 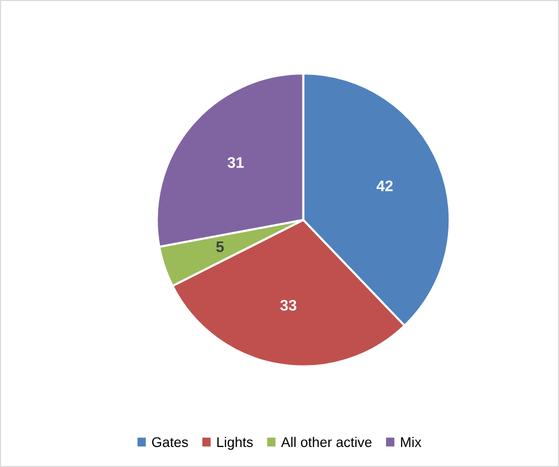 What do you see at coordinates (170, 442) in the screenshot?
I see `legend-label: Gates` at bounding box center [170, 442].